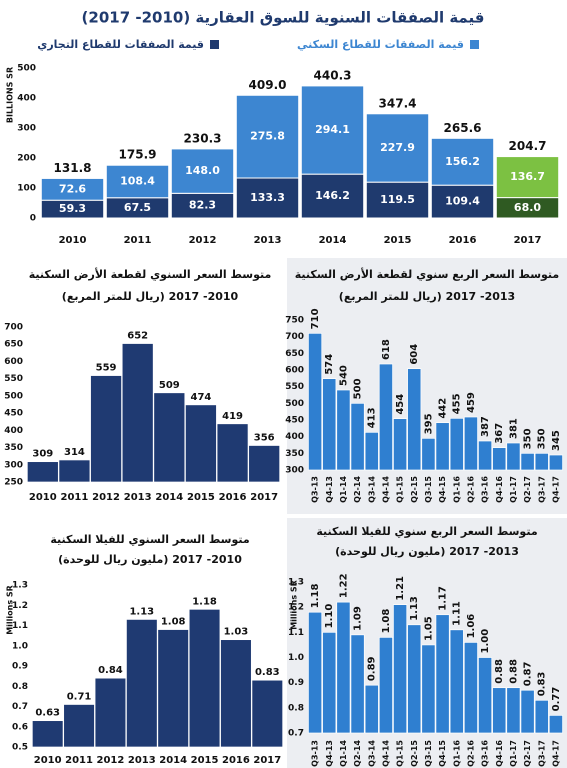 The height and width of the screenshot is (768, 567). I want to click on x-tick-label: Q4-16, so click(499, 753).